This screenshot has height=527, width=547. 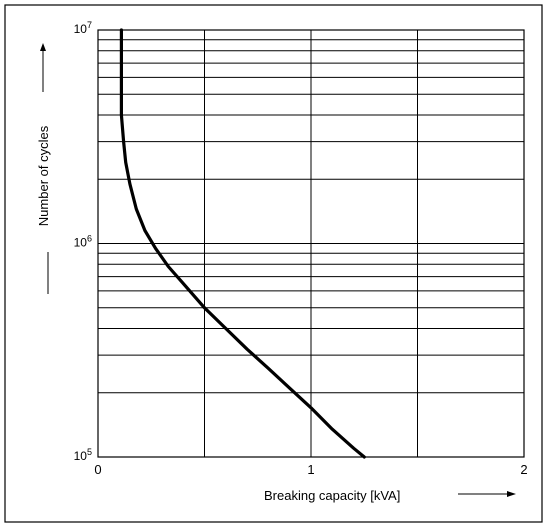 I want to click on y-tick-label: 10⁵, so click(x=83, y=455).